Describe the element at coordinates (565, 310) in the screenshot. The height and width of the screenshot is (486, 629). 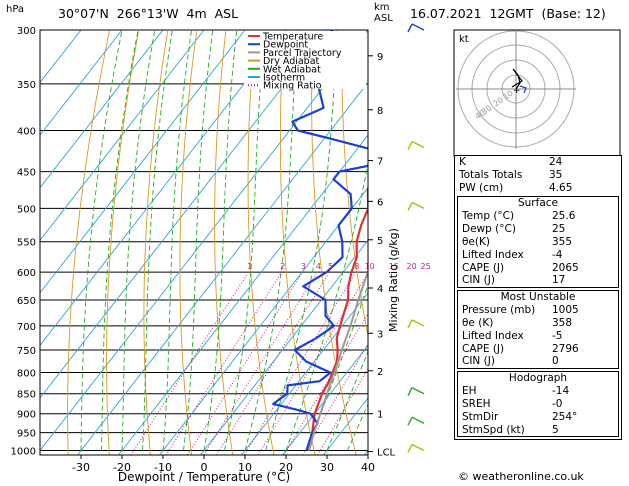
I see `most-unstable-value: 1005` at that location.